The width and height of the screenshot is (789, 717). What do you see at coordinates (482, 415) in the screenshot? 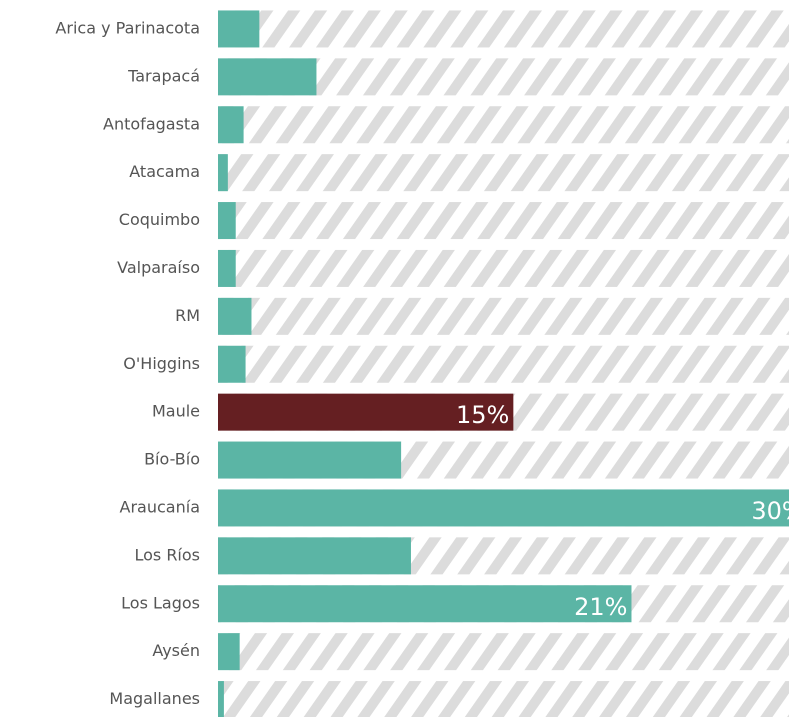
I see `value-label: 15%` at bounding box center [482, 415].